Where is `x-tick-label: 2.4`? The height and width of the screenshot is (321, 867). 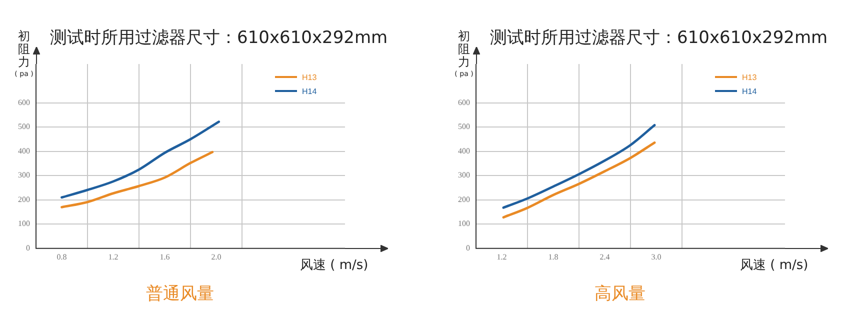 x-tick-label: 2.4 is located at coordinates (605, 257).